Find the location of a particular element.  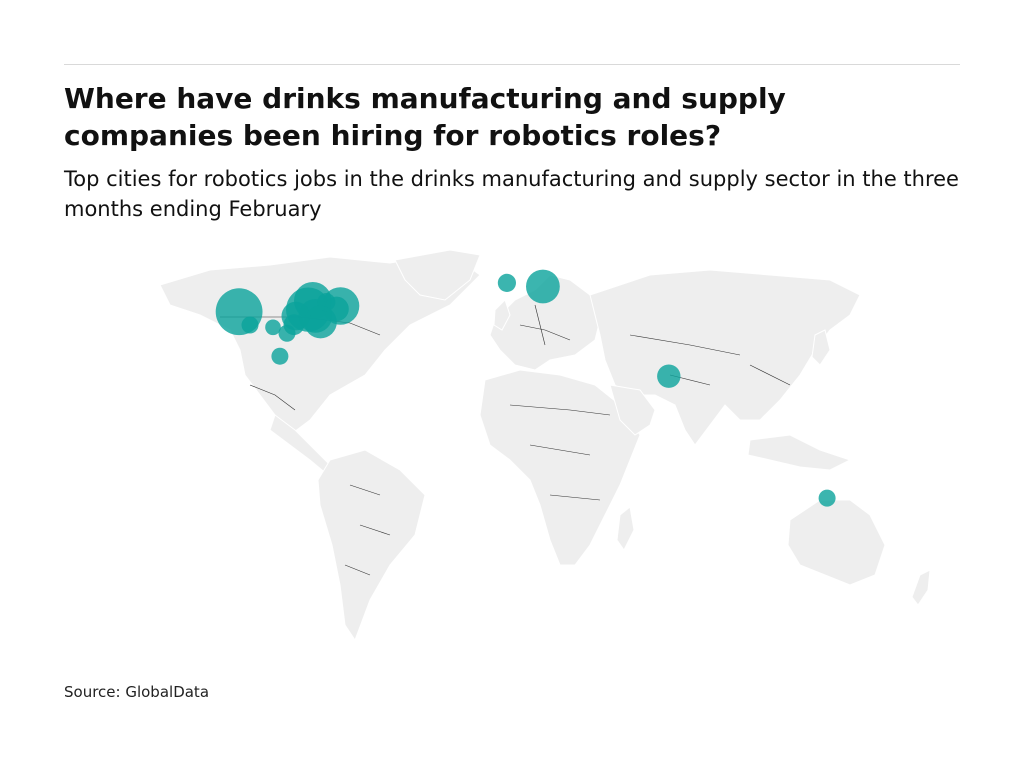

border-south-america is located at coordinates (367, 530).